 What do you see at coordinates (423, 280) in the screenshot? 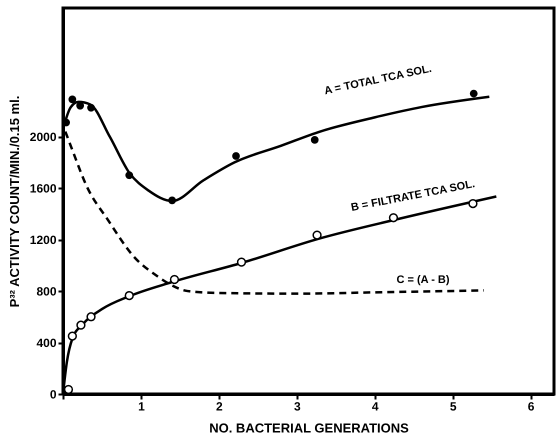
I see `annotation: C = (A - B)` at bounding box center [423, 280].